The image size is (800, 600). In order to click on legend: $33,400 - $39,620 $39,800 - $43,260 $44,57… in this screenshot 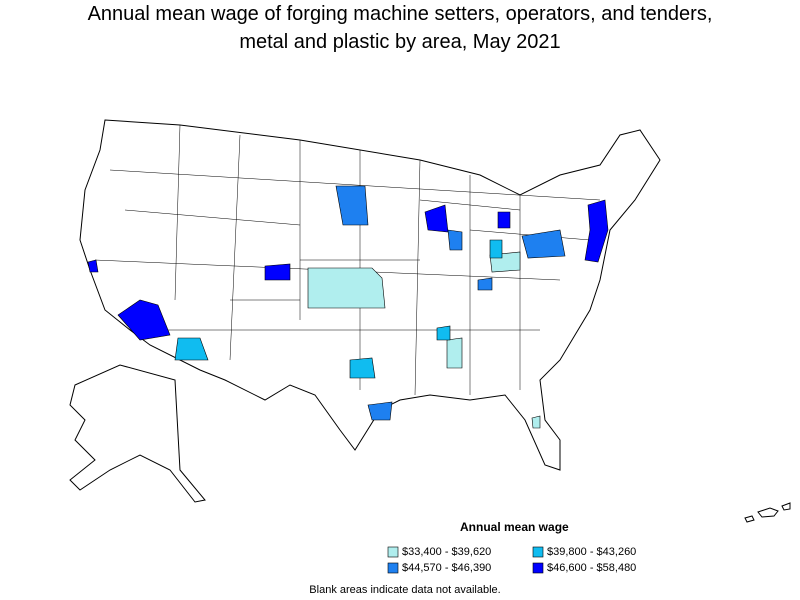, I will do `click(511, 560)`.